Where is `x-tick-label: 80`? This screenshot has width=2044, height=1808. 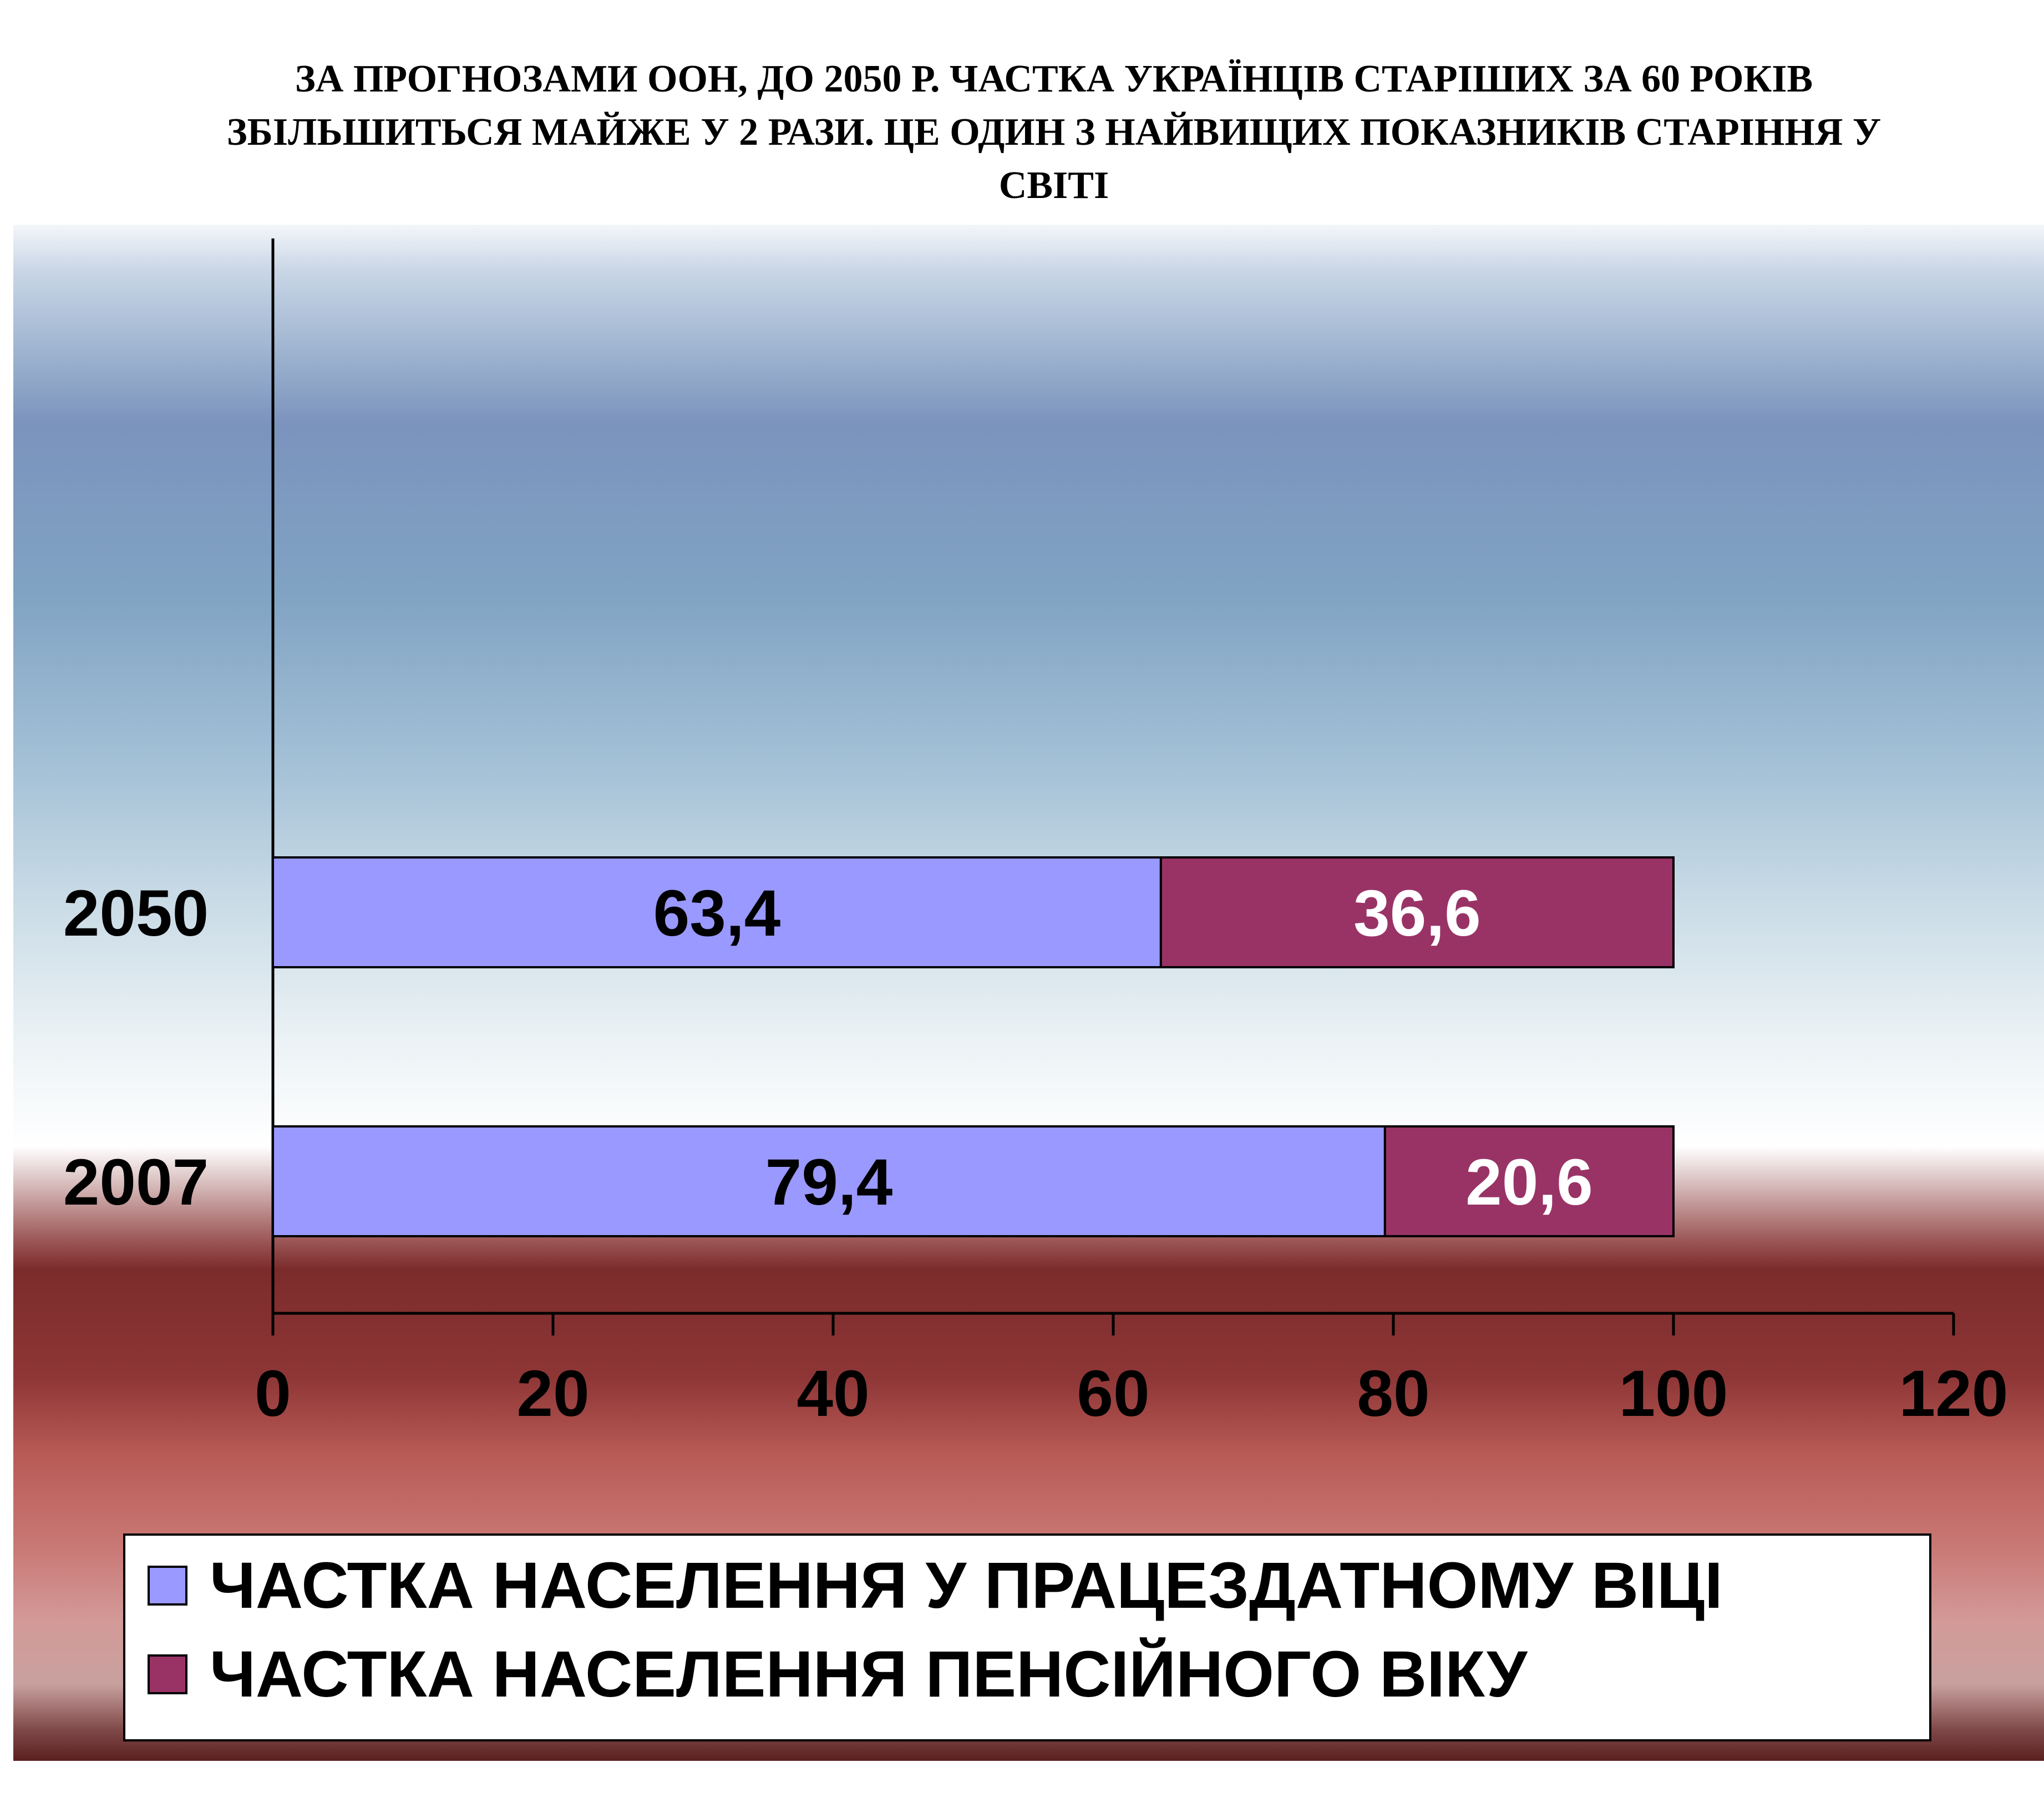
x-tick-label: 80 is located at coordinates (1393, 1394).